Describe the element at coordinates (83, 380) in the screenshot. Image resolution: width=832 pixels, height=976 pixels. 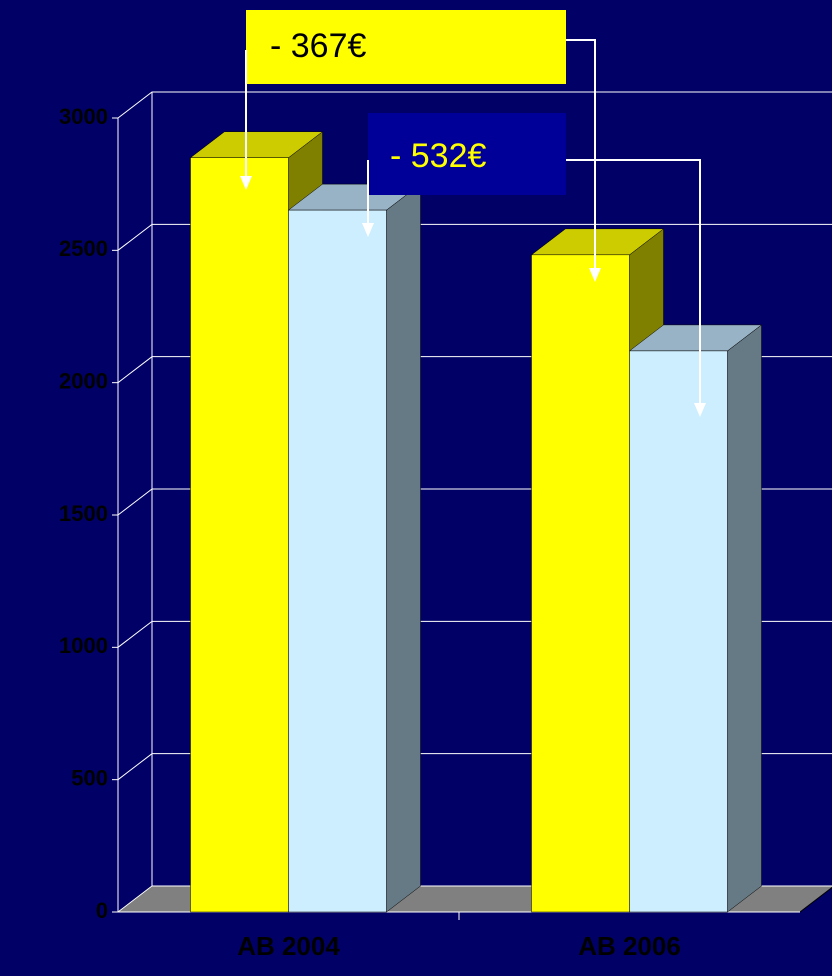
I see `y-tick-label: 2000` at that location.